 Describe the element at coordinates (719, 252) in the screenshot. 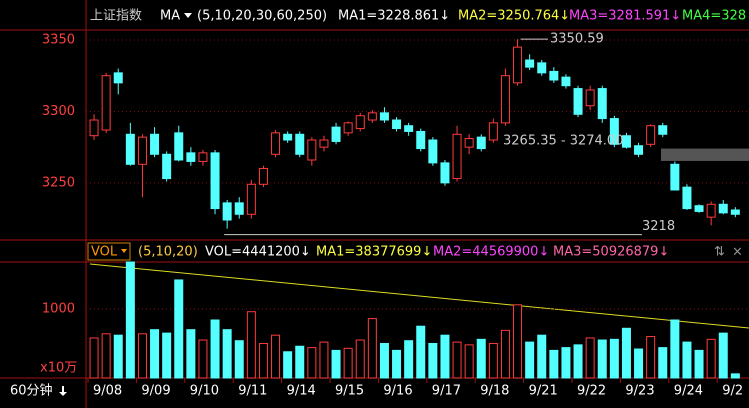

I see `swap-icon: ⇅` at that location.